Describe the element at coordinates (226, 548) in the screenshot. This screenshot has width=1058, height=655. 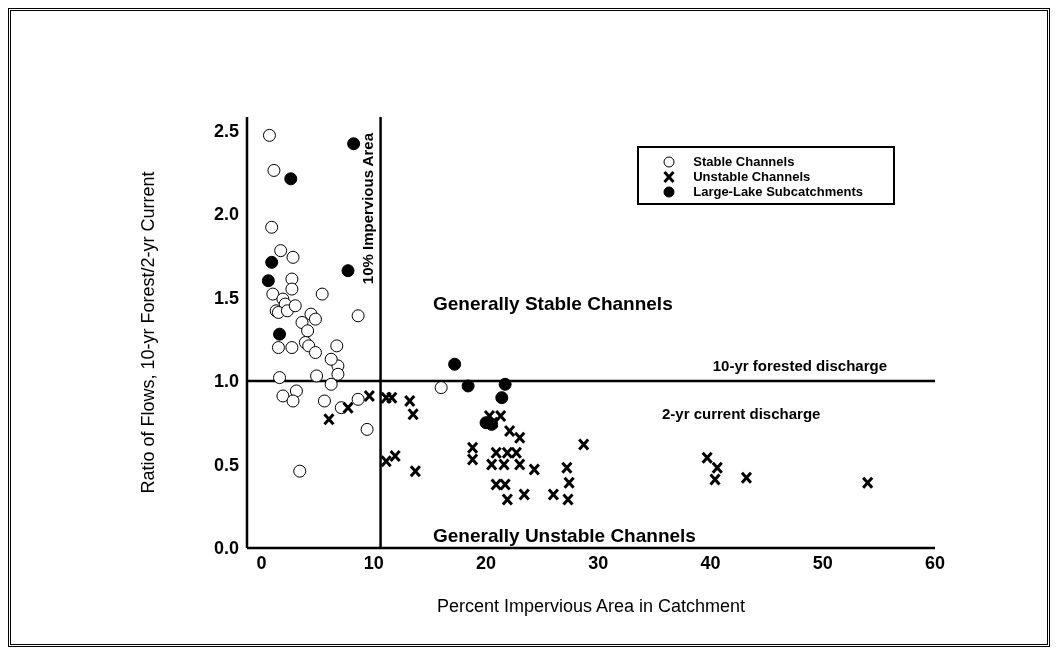
I see `y-tick-label: 0.0` at that location.